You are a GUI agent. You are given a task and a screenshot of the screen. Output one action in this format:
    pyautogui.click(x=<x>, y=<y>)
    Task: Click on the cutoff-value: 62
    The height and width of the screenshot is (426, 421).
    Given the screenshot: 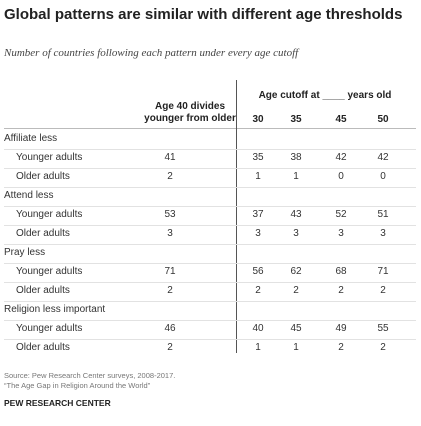 What is the action you would take?
    pyautogui.click(x=296, y=271)
    